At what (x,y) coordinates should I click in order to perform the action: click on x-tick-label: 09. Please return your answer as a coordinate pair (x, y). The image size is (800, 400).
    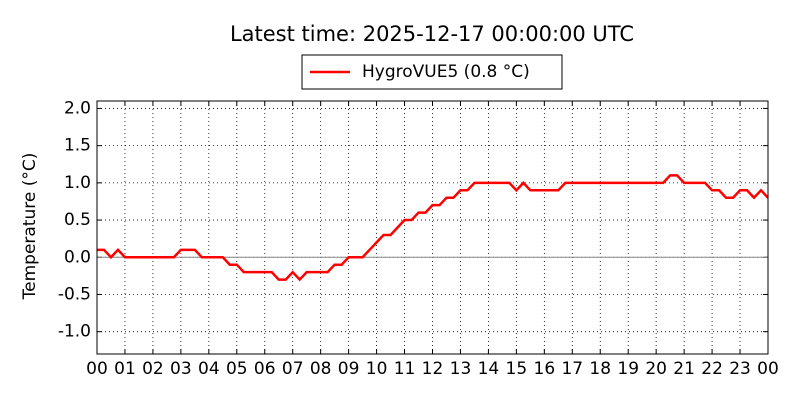
    Looking at the image, I should click on (349, 369).